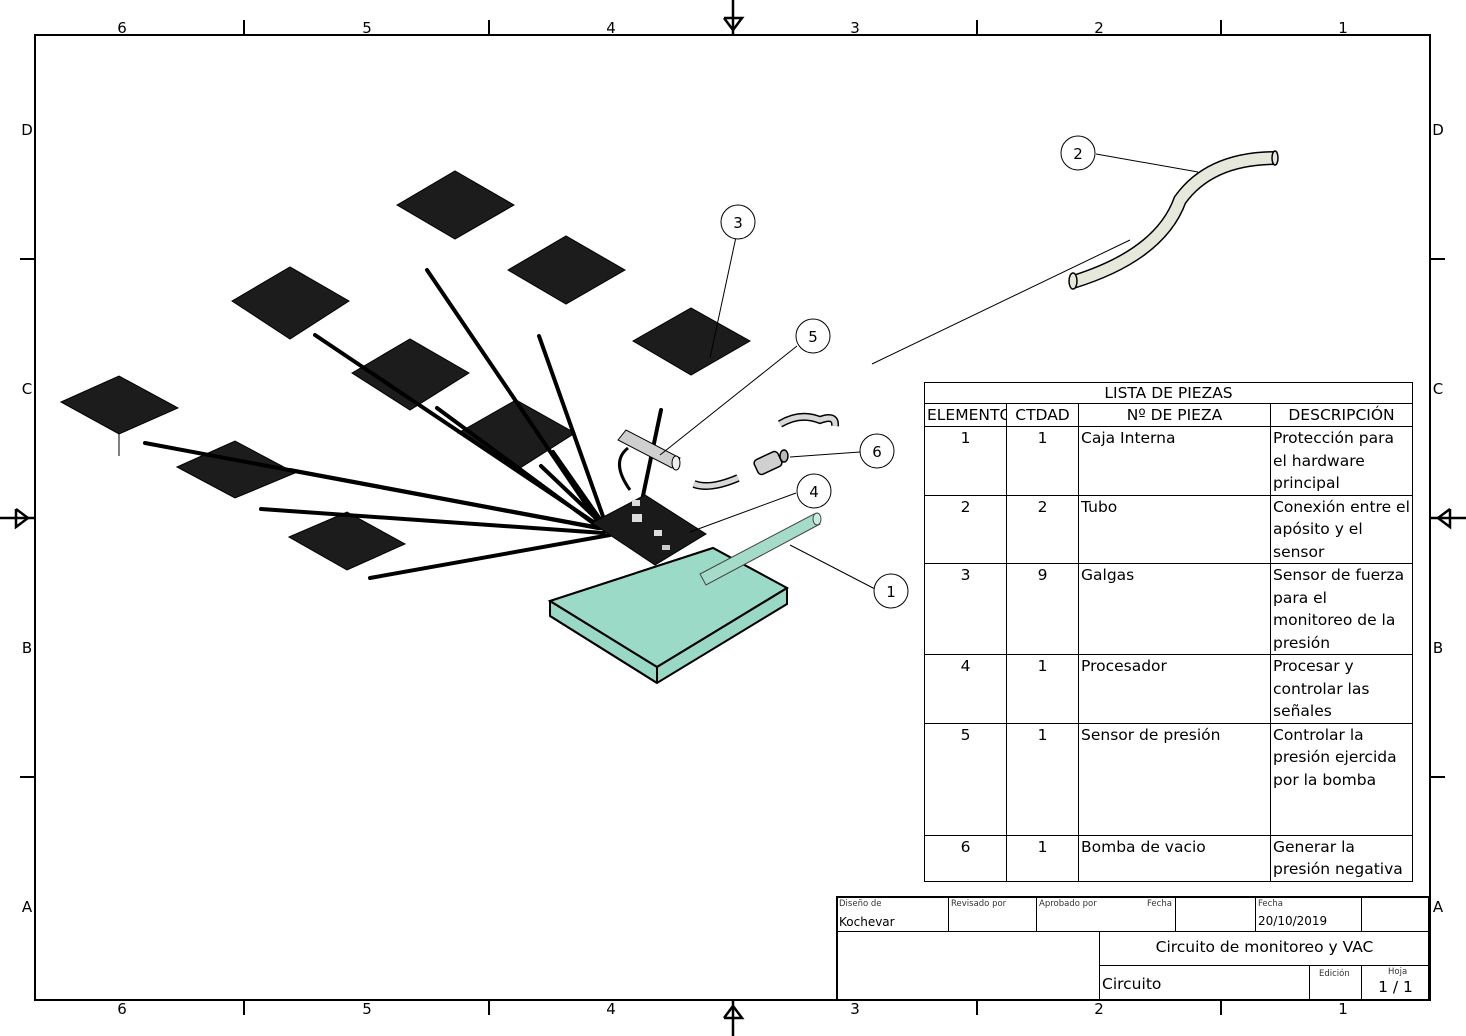  Describe the element at coordinates (965, 689) in the screenshot. I see `cell-element: 4` at that location.